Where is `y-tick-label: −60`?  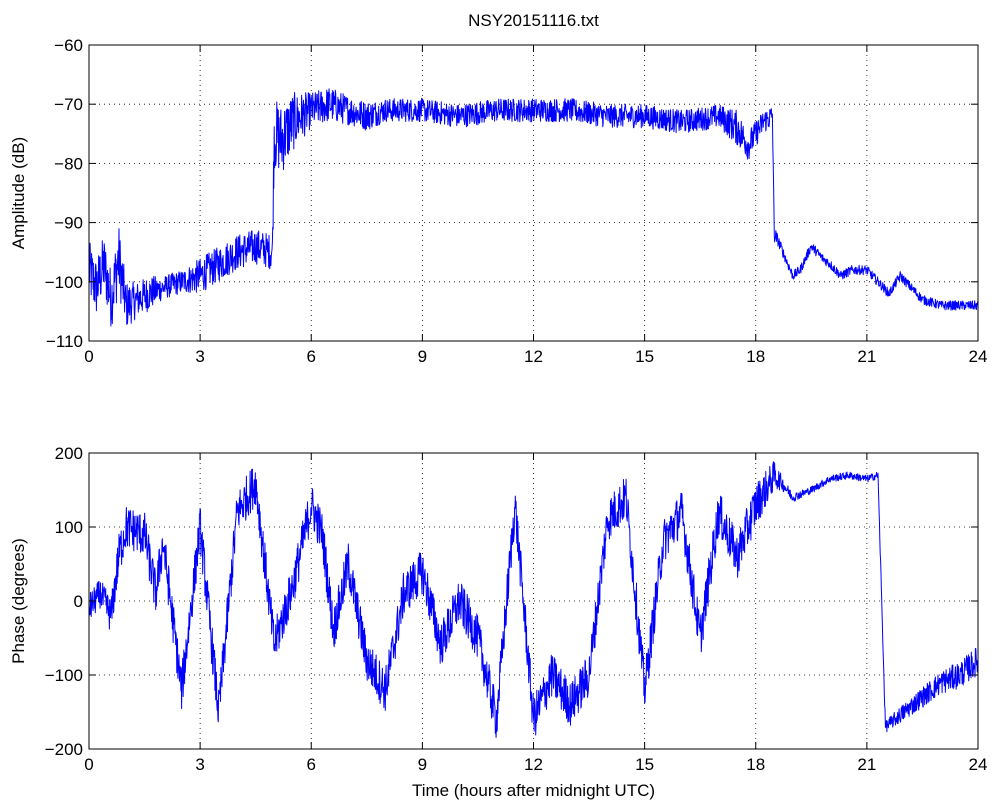 y-tick-label: −60 is located at coordinates (68, 45).